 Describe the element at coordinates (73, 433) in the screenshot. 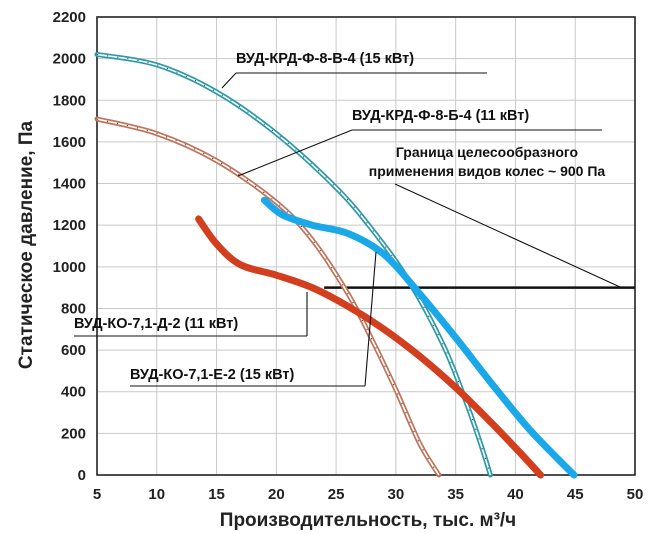

I see `y-tick-label: 200` at that location.